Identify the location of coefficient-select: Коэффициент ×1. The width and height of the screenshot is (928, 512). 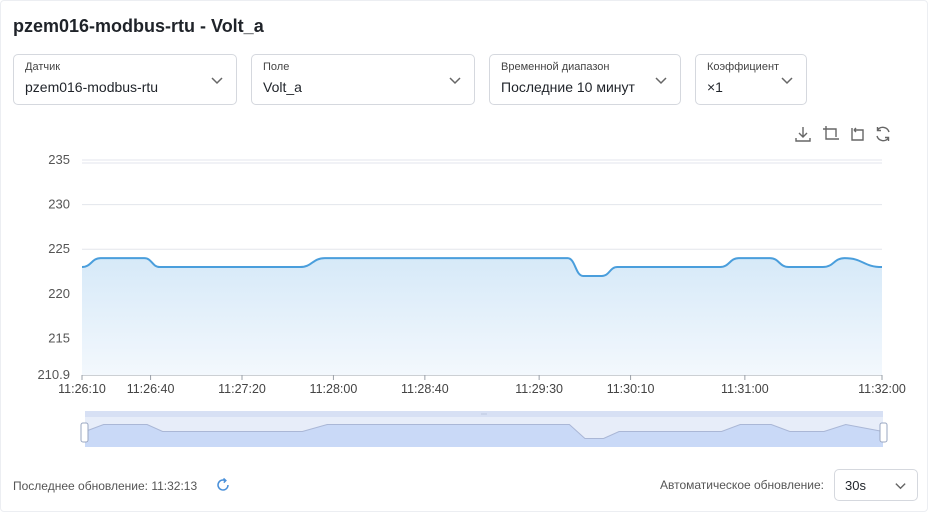
(751, 79).